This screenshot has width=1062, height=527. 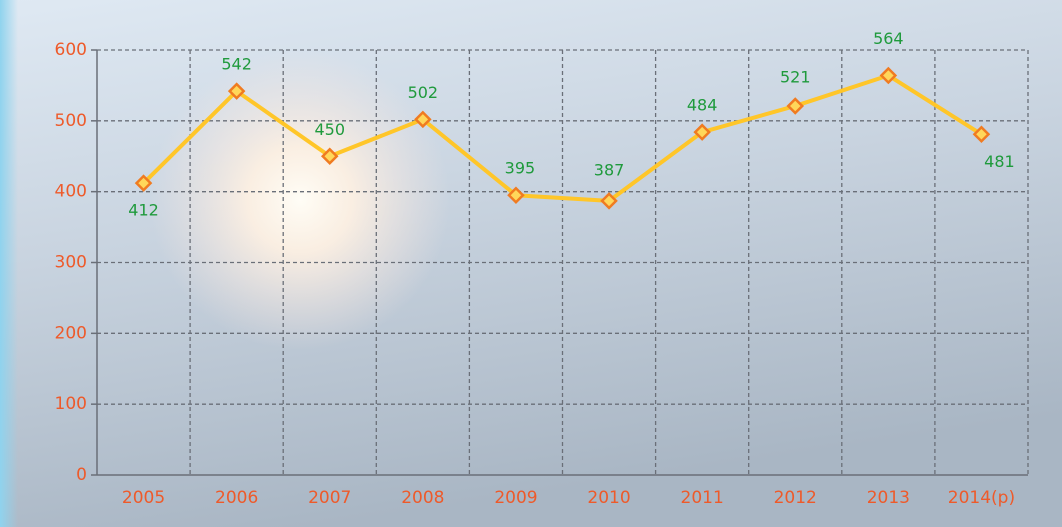 I want to click on data-label: 450, so click(x=329, y=129).